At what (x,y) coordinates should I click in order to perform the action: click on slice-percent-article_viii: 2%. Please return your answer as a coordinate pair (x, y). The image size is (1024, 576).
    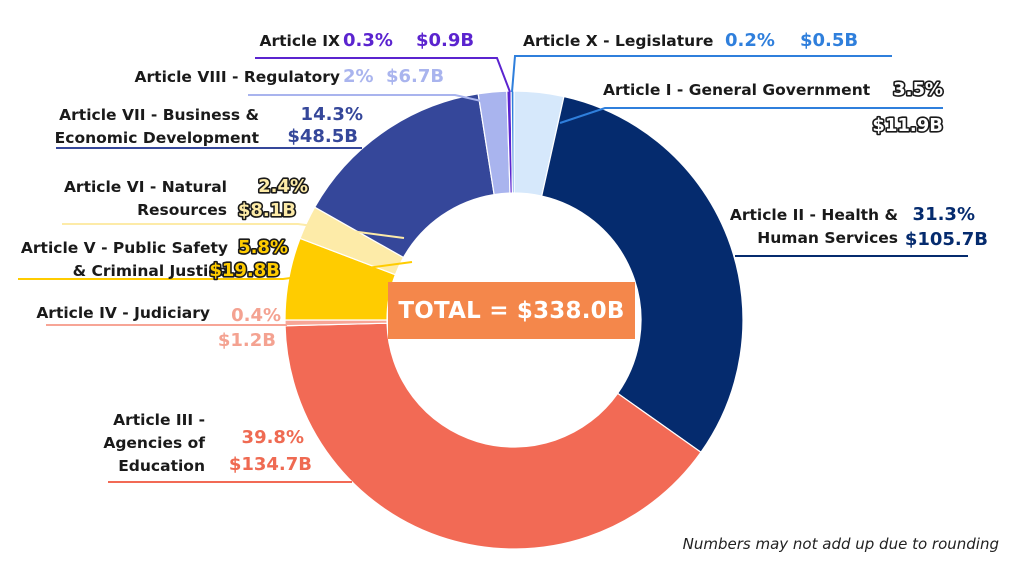
    Looking at the image, I should click on (358, 76).